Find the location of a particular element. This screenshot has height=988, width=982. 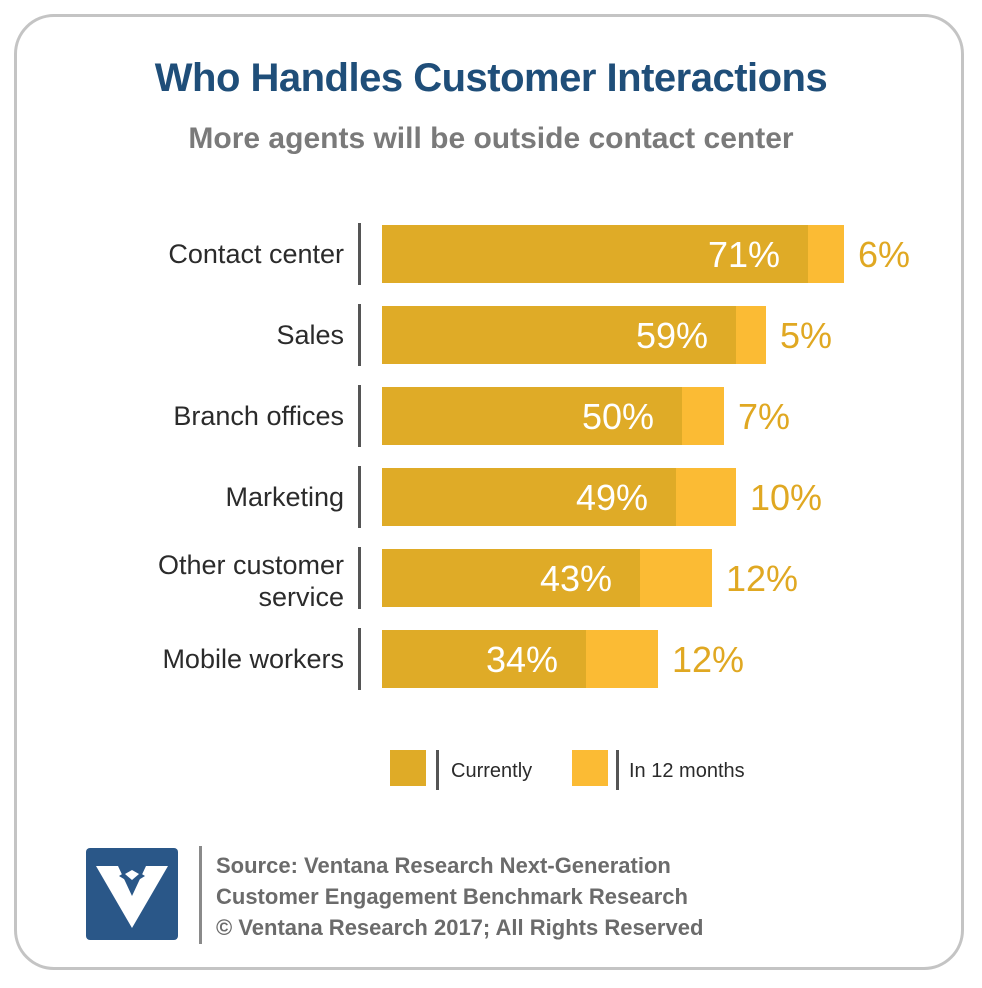

source-line-2: Customer Engagement Benchmark Research is located at coordinates (452, 896).